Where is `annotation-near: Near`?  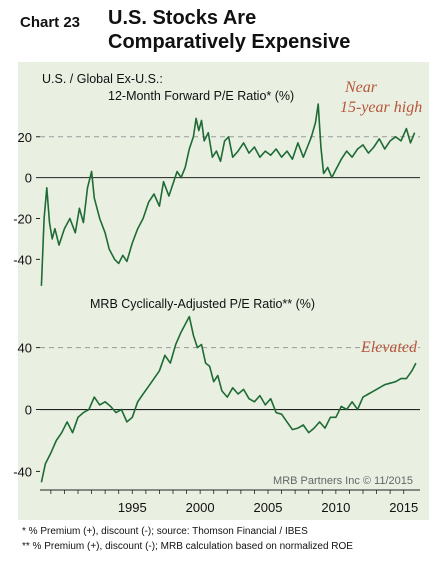
annotation-near: Near is located at coordinates (361, 87).